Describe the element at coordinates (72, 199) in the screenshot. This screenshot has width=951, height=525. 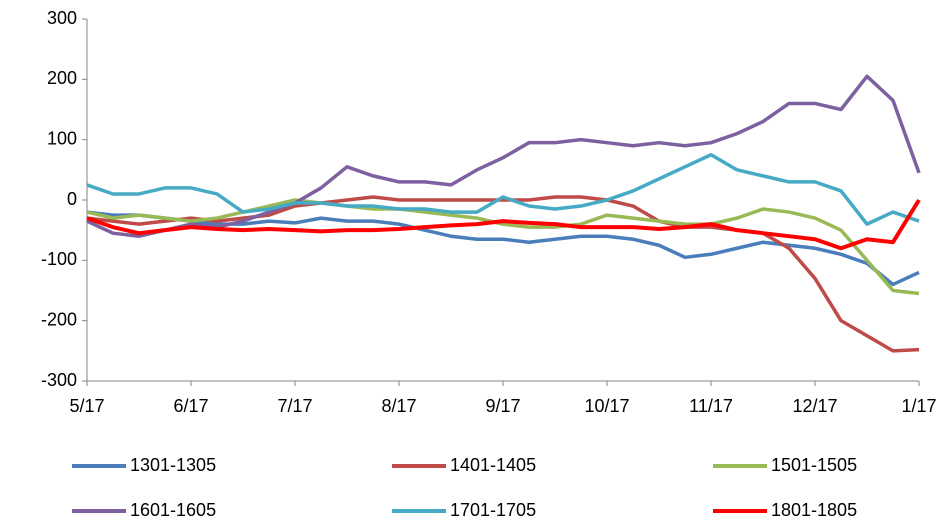
I see `y-tick-label: 0` at that location.